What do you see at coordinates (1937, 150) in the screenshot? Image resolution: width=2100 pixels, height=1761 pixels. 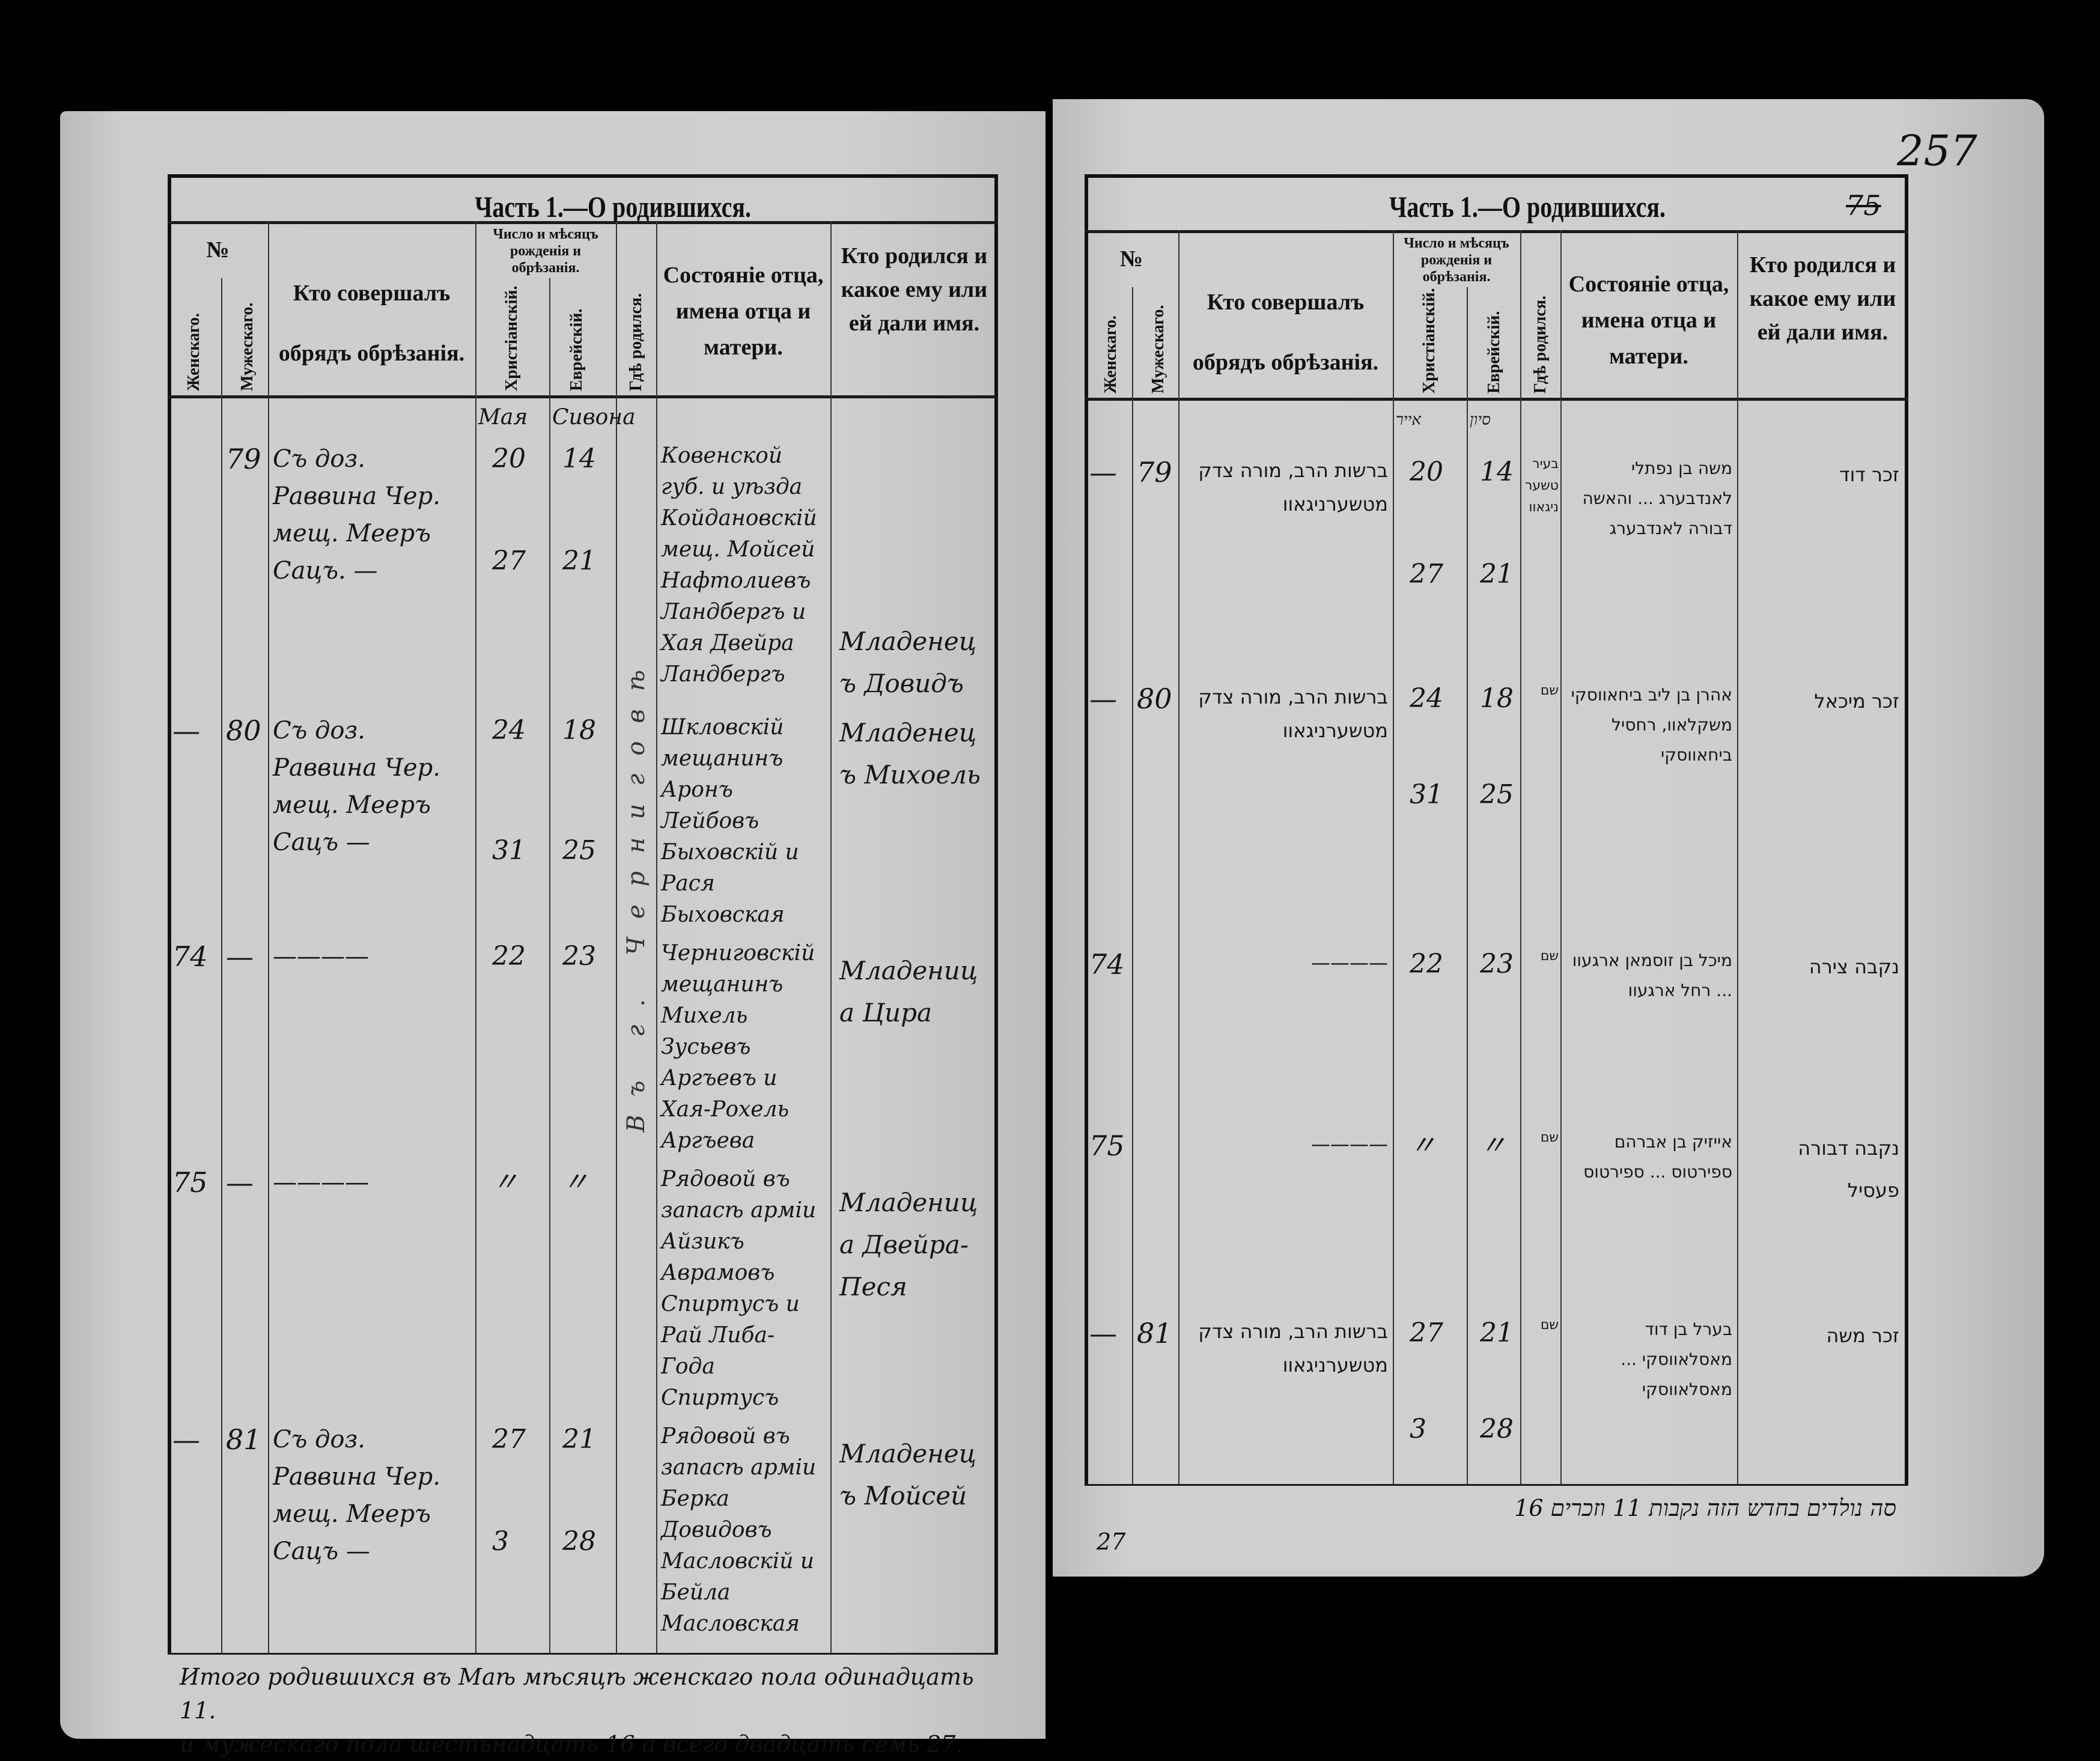 I see `page-number: 257` at bounding box center [1937, 150].